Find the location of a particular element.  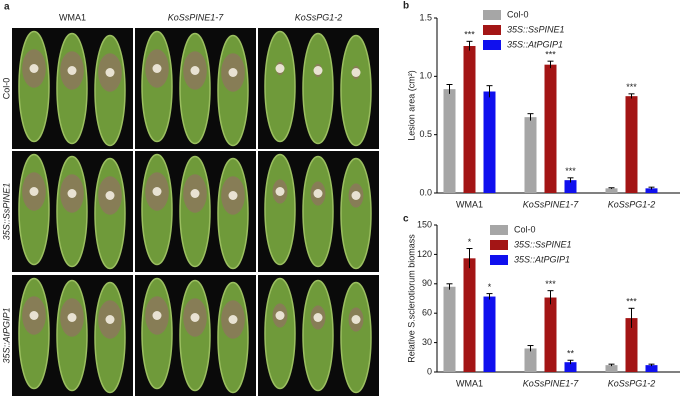

y-tick-label: 60 is located at coordinates (427, 313).